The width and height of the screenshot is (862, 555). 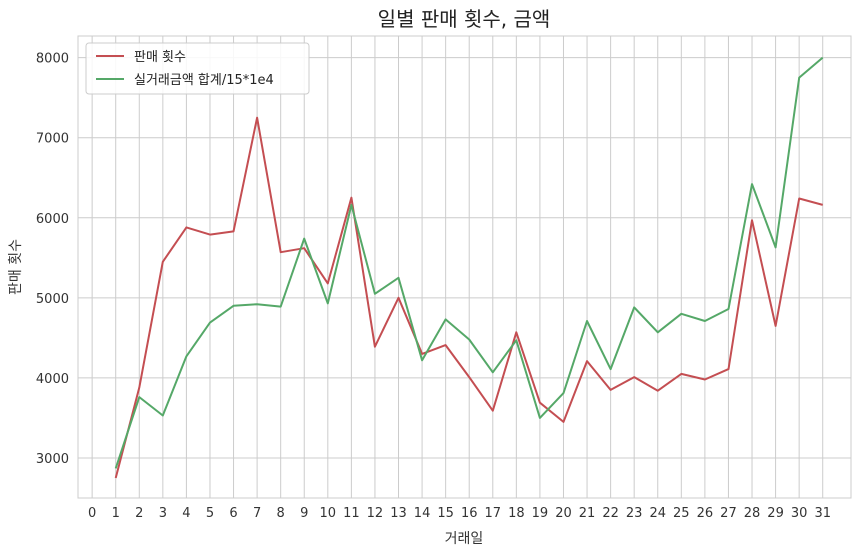 What do you see at coordinates (587, 513) in the screenshot?
I see `x-tick-label: 21` at bounding box center [587, 513].